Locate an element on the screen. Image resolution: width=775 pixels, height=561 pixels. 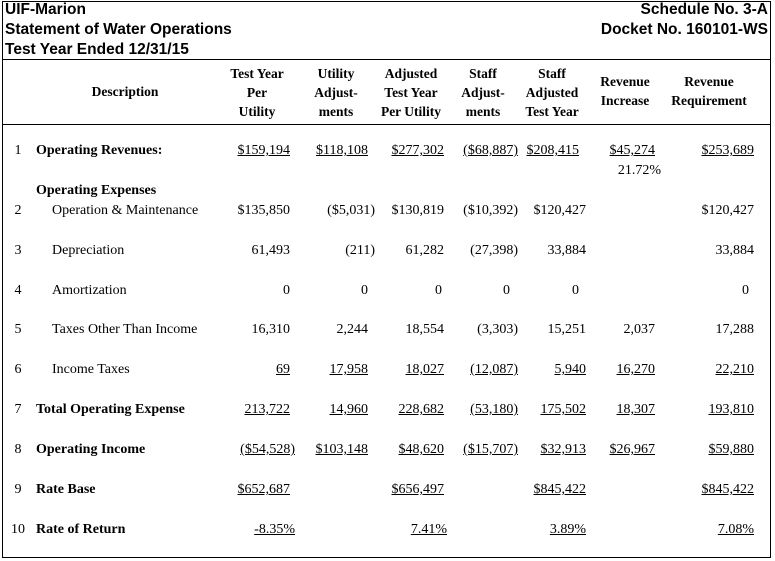
cell-utility-adj: (211) is located at coordinates (360, 250).